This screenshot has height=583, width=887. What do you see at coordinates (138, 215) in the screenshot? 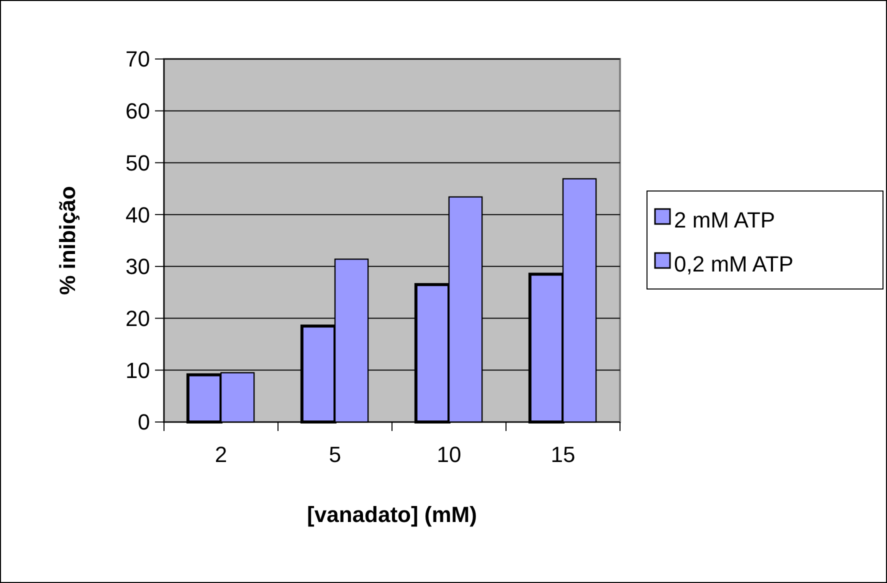
I see `y-tick-label: 40` at bounding box center [138, 215].